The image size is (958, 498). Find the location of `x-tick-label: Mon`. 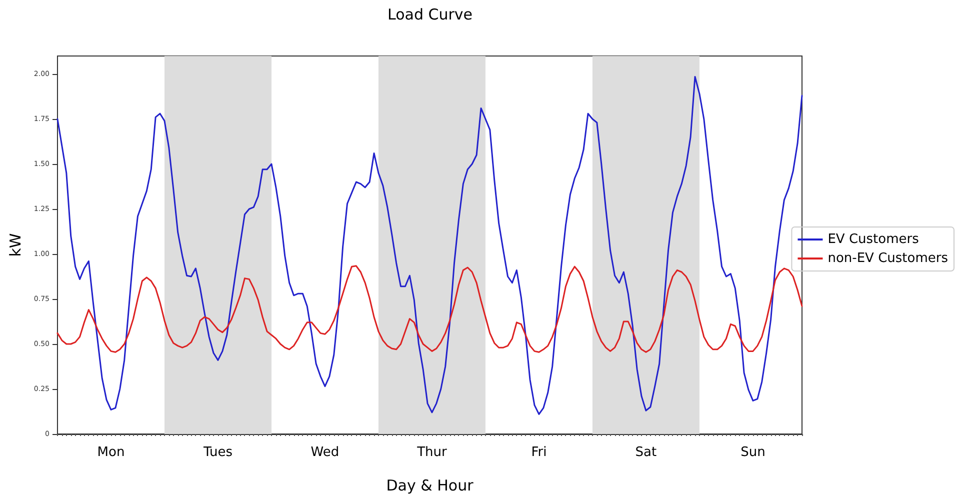

x-tick-label: Mon is located at coordinates (111, 452).